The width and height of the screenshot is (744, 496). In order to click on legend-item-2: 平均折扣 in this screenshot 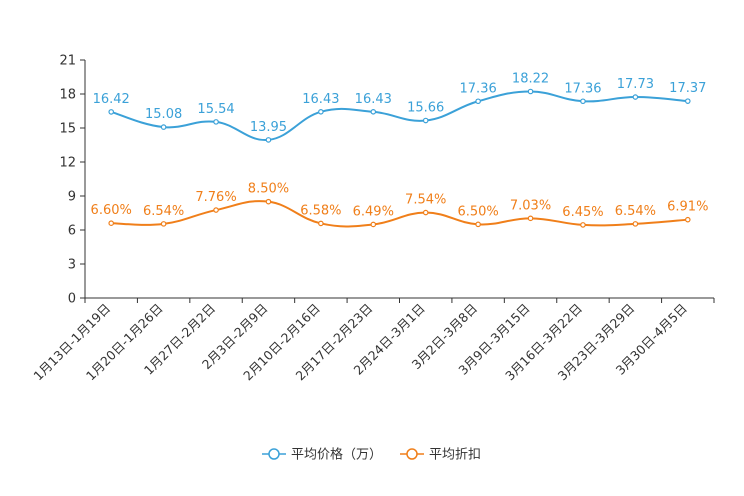, I will do `click(440, 455)`.